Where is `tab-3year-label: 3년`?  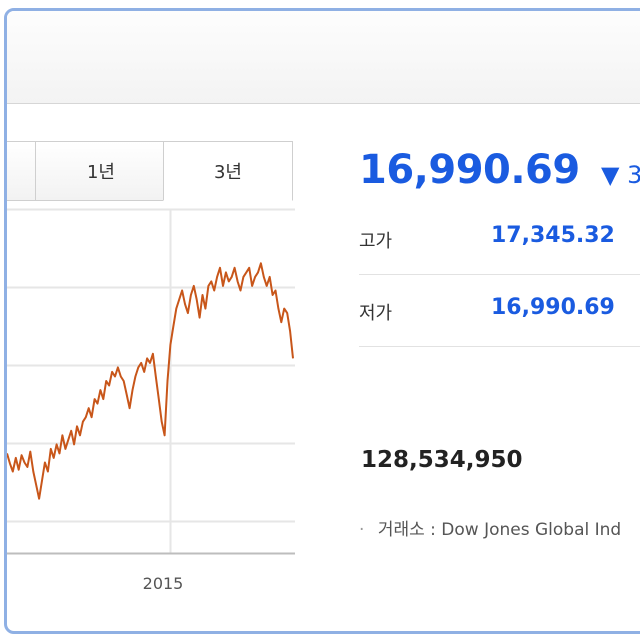 tab-3year-label: 3년 is located at coordinates (227, 172).